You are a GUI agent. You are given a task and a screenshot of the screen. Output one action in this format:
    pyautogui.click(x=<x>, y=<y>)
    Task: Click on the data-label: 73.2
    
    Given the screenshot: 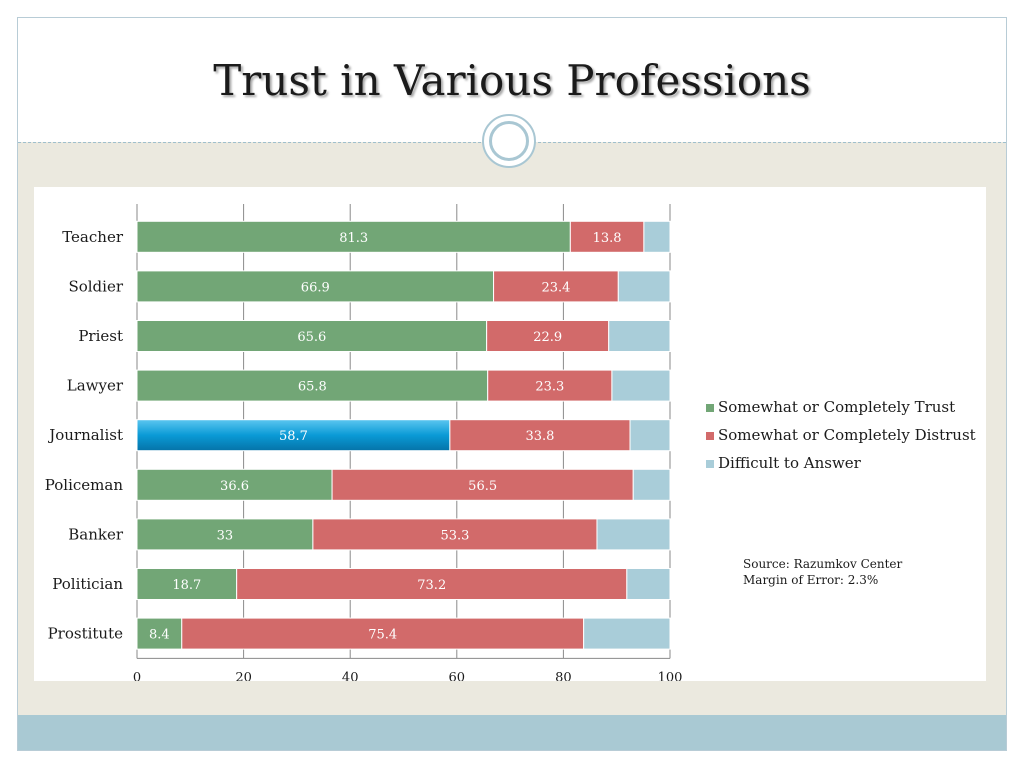 What is the action you would take?
    pyautogui.click(x=431, y=585)
    